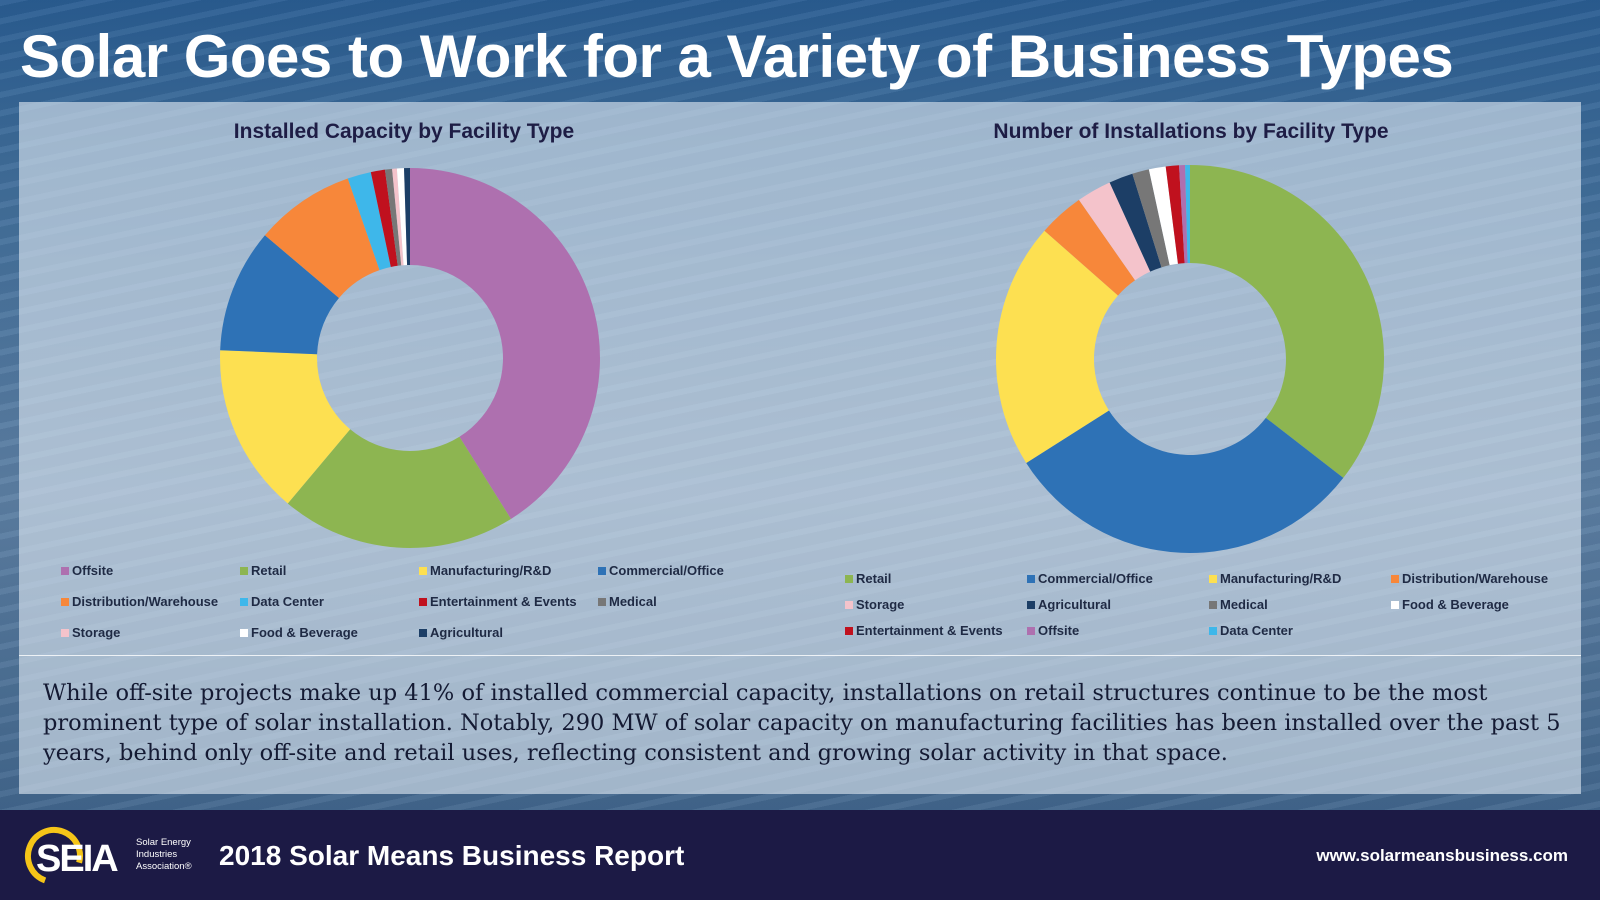  I want to click on installations-legend-item-offsite: Offsite, so click(1053, 630).